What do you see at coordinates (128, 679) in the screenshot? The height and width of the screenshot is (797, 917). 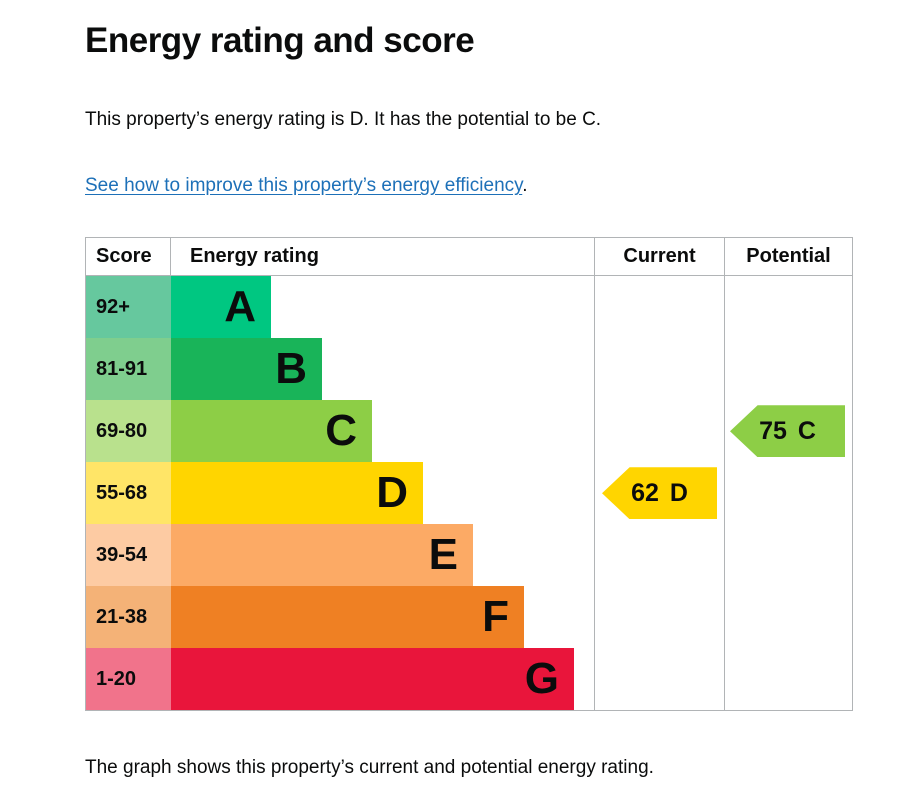 I see `band-score-range: 1-20` at bounding box center [128, 679].